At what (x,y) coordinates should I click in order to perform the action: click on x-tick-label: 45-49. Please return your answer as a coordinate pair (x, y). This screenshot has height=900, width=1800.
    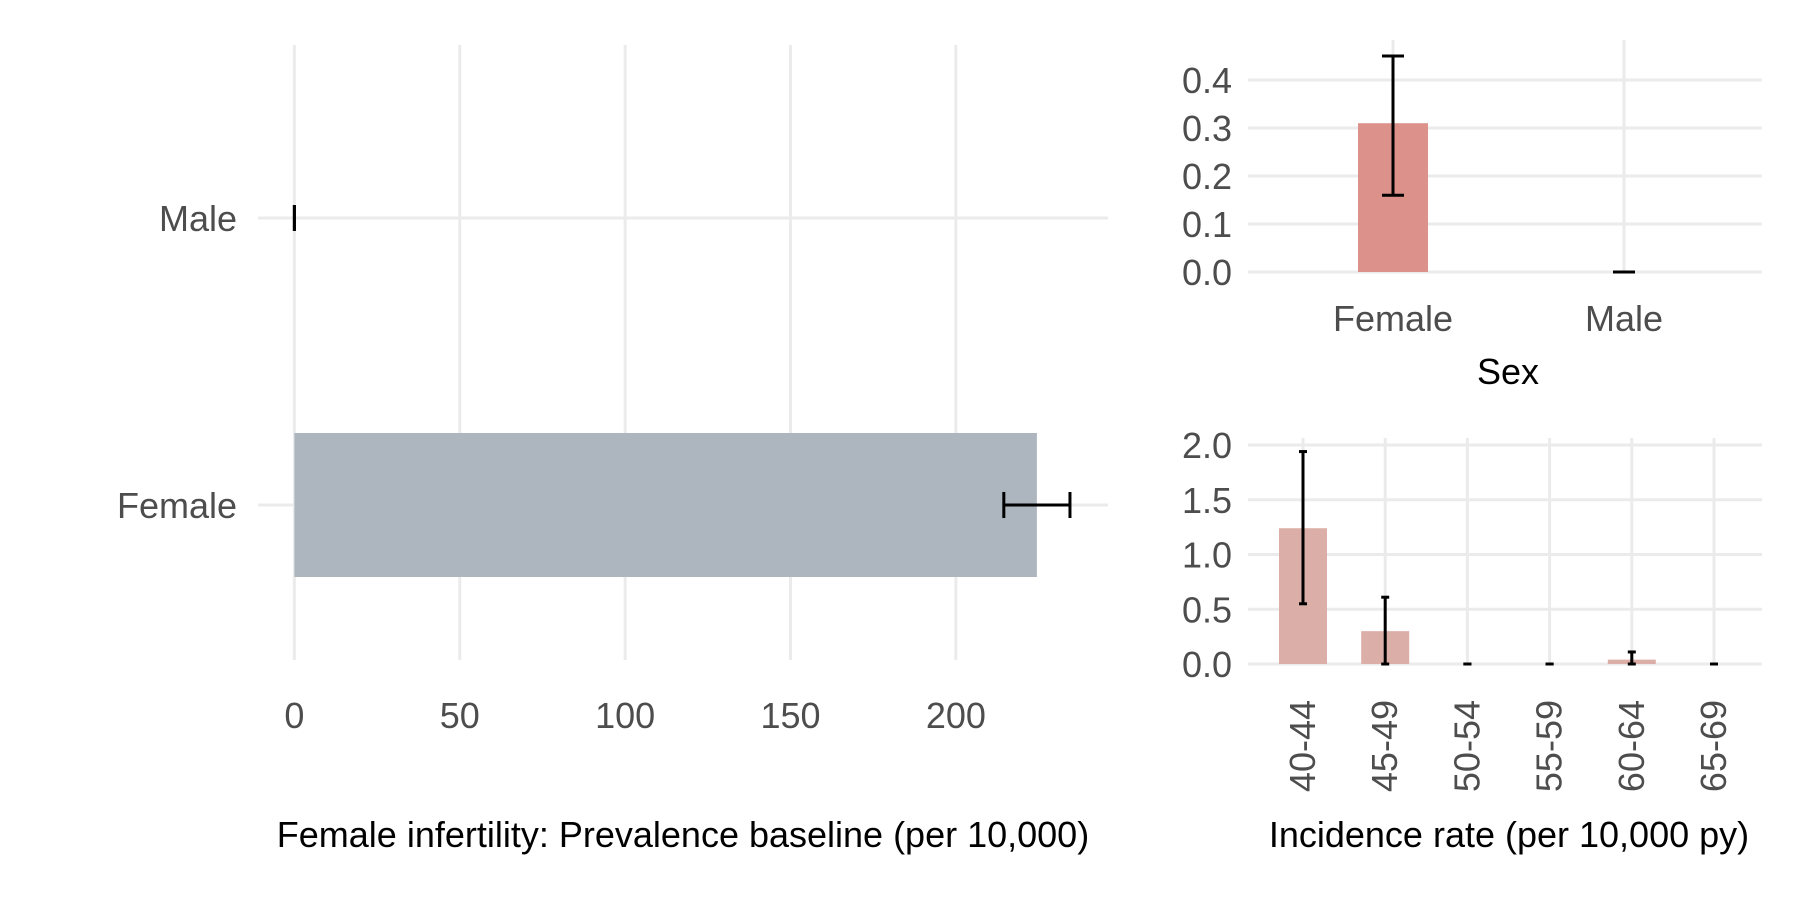
    Looking at the image, I should click on (1384, 746).